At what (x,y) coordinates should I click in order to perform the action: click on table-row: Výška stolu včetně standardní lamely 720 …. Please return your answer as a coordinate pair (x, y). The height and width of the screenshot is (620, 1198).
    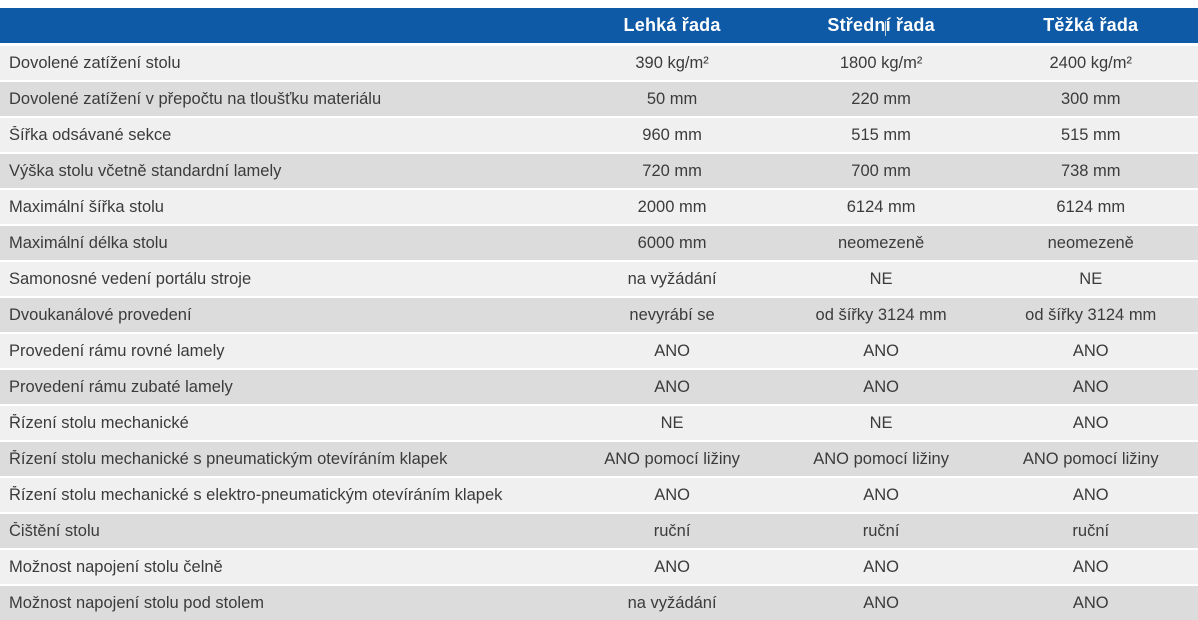
    Looking at the image, I should click on (599, 172).